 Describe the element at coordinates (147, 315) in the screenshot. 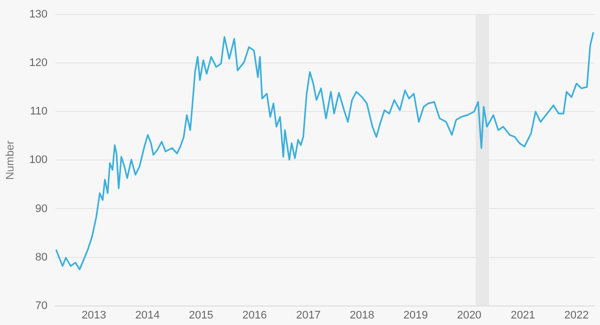

I see `x-tick-label: 2014` at that location.